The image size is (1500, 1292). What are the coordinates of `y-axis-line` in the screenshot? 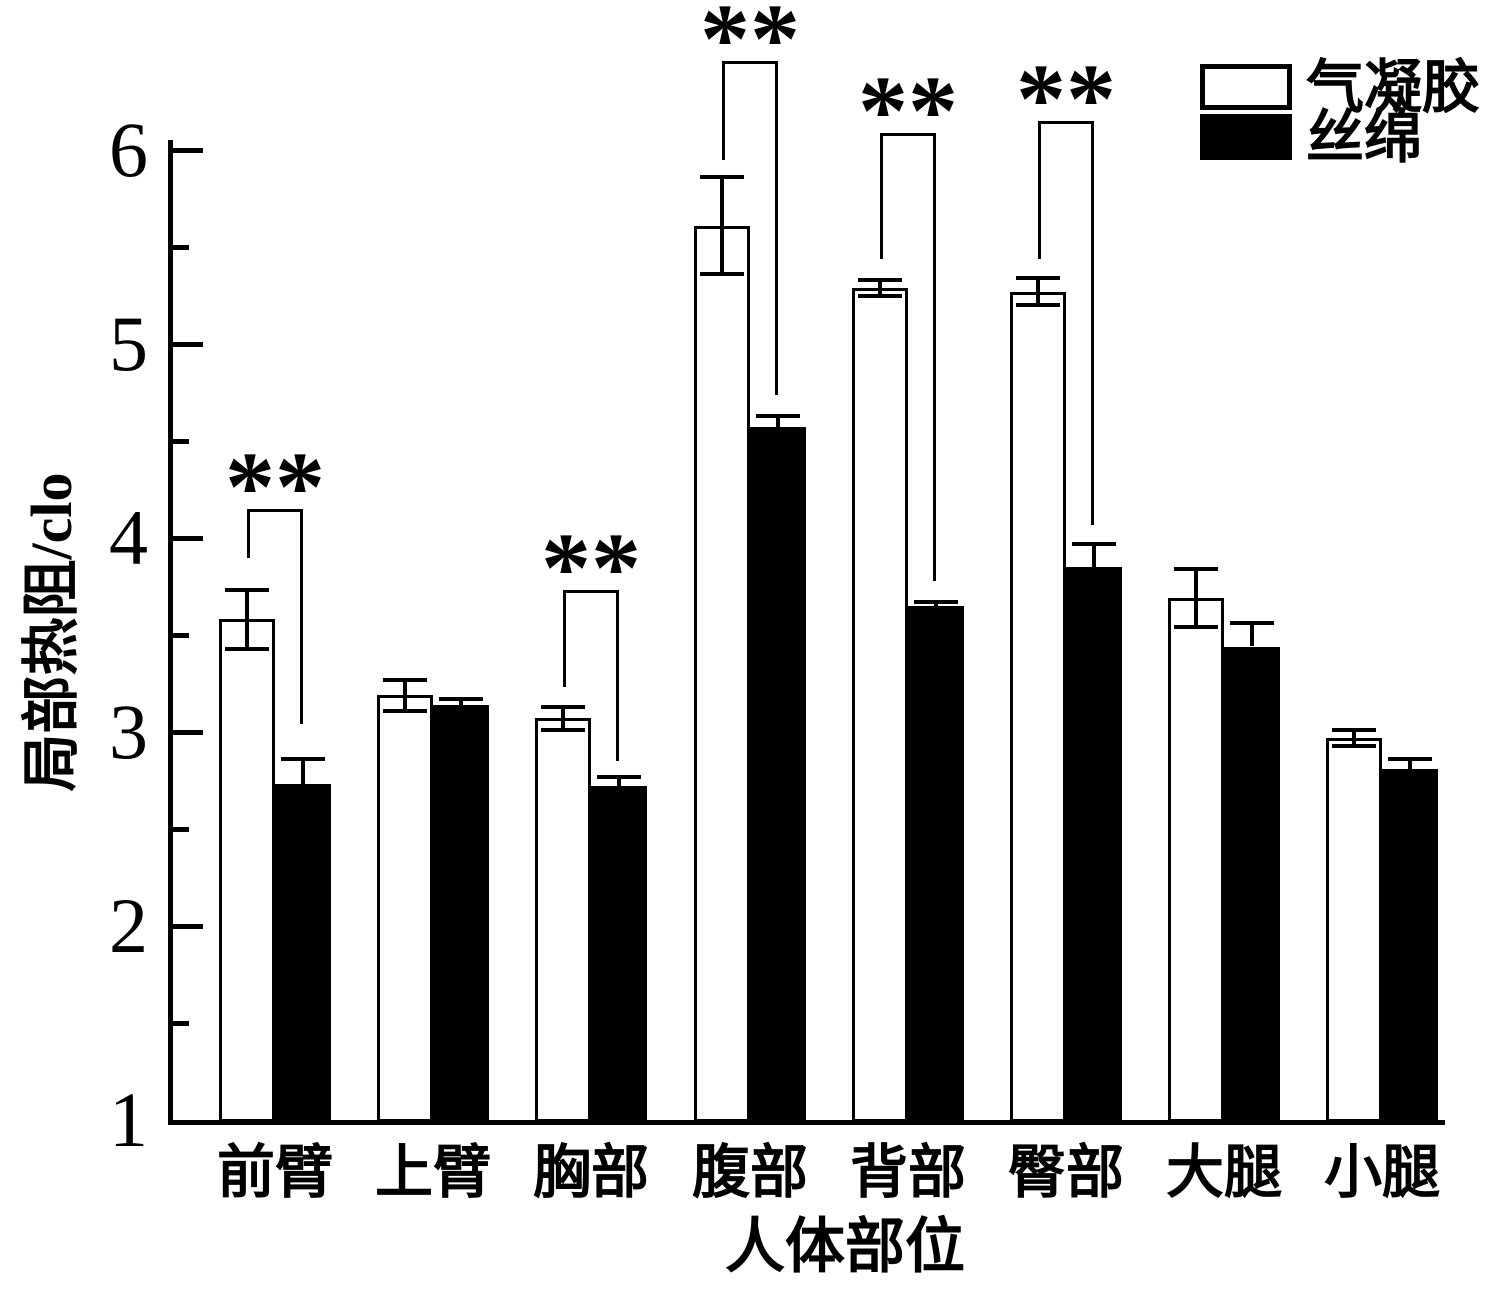 It's located at (170, 632).